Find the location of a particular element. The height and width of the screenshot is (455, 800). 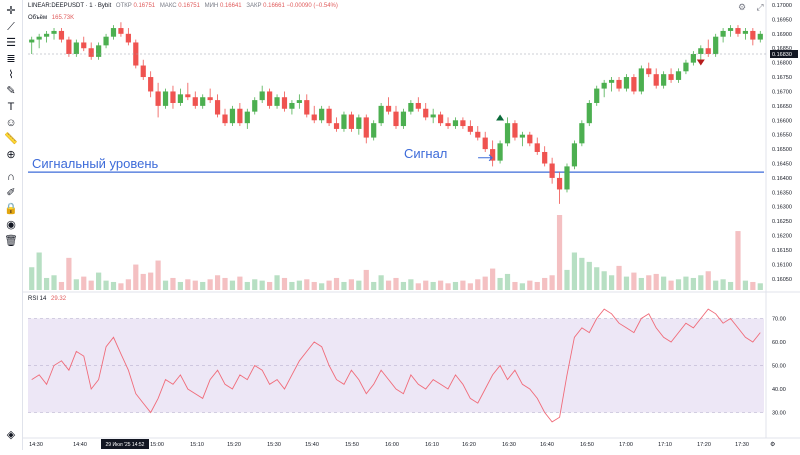

signal-level-label: Сигнальный уровень is located at coordinates (95, 163).